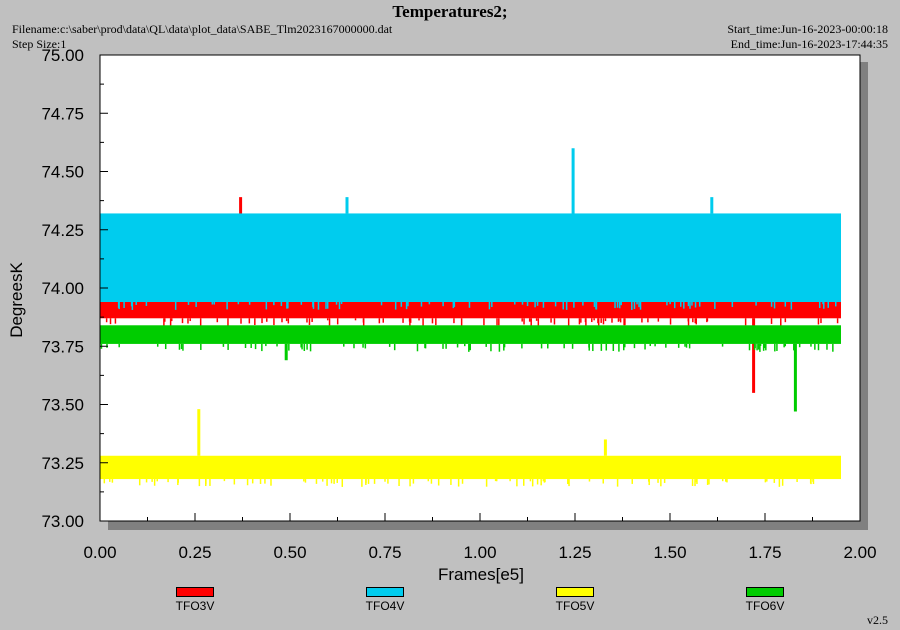 Image resolution: width=900 pixels, height=630 pixels. I want to click on x-tick-label: 0.00, so click(99, 552).